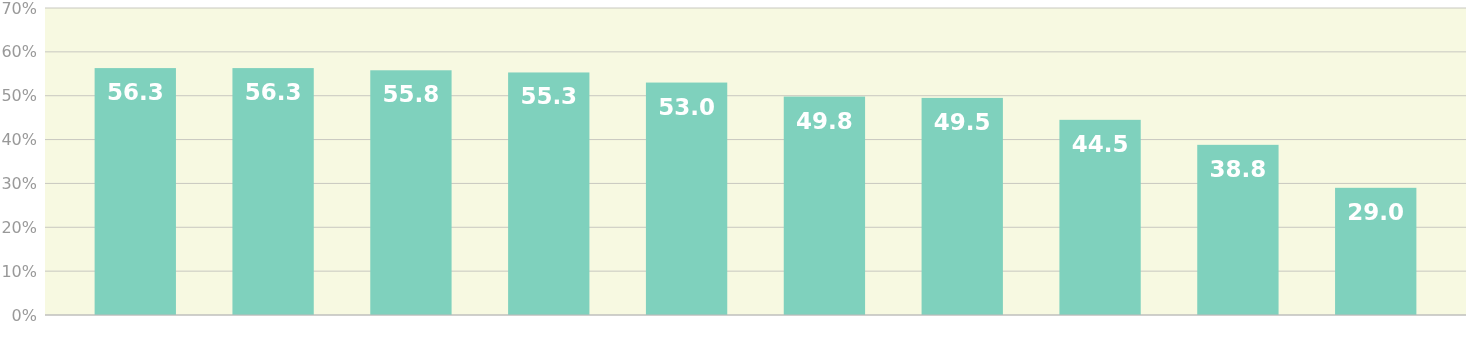  What do you see at coordinates (1238, 168) in the screenshot?
I see `data-label: 38.8` at bounding box center [1238, 168].